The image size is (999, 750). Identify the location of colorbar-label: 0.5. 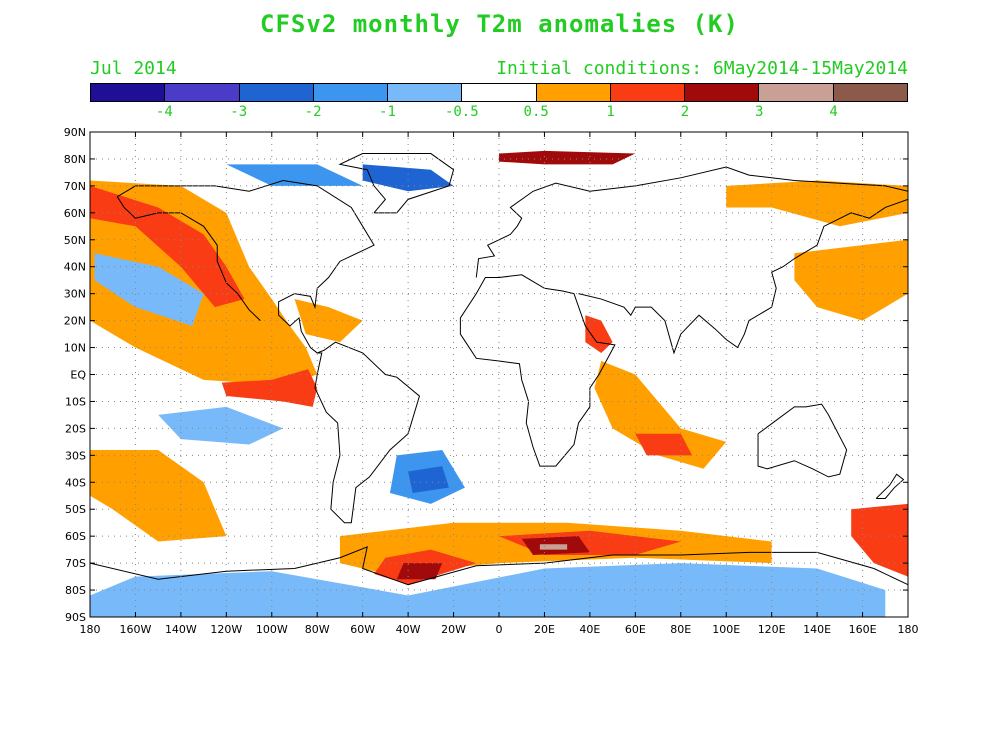
(536, 112).